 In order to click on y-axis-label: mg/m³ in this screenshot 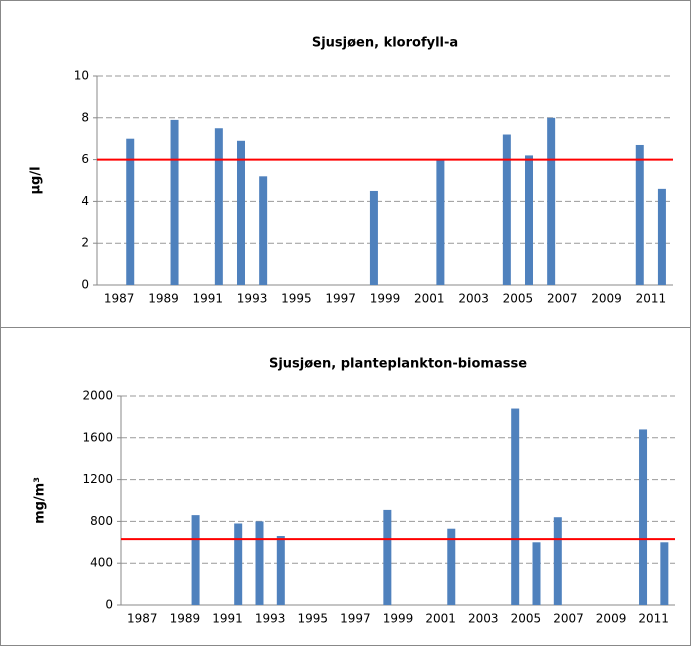, I will do `click(40, 500)`.